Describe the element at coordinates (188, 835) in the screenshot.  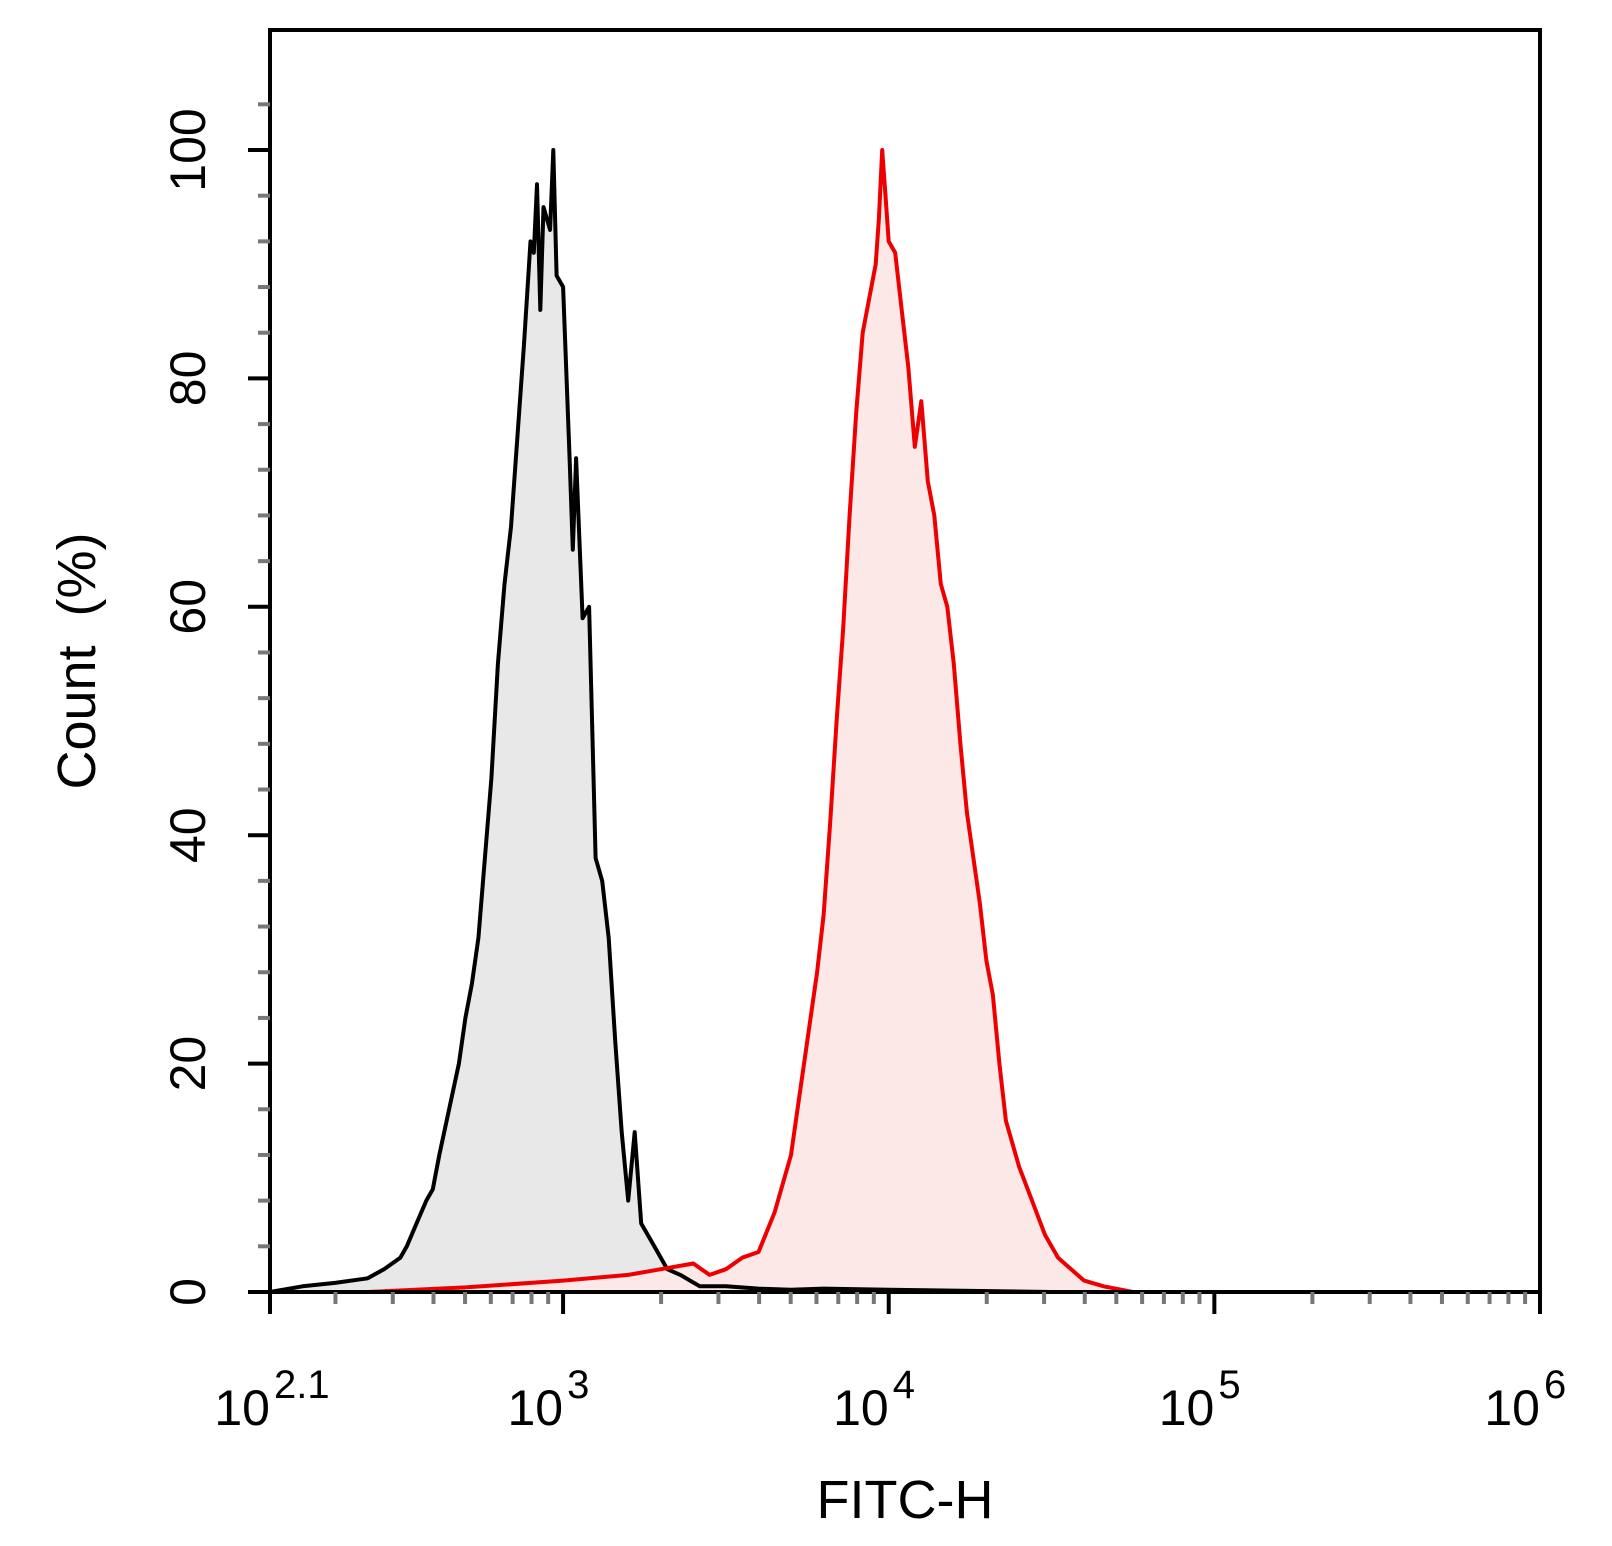
I see `y-tick-label: 40` at that location.